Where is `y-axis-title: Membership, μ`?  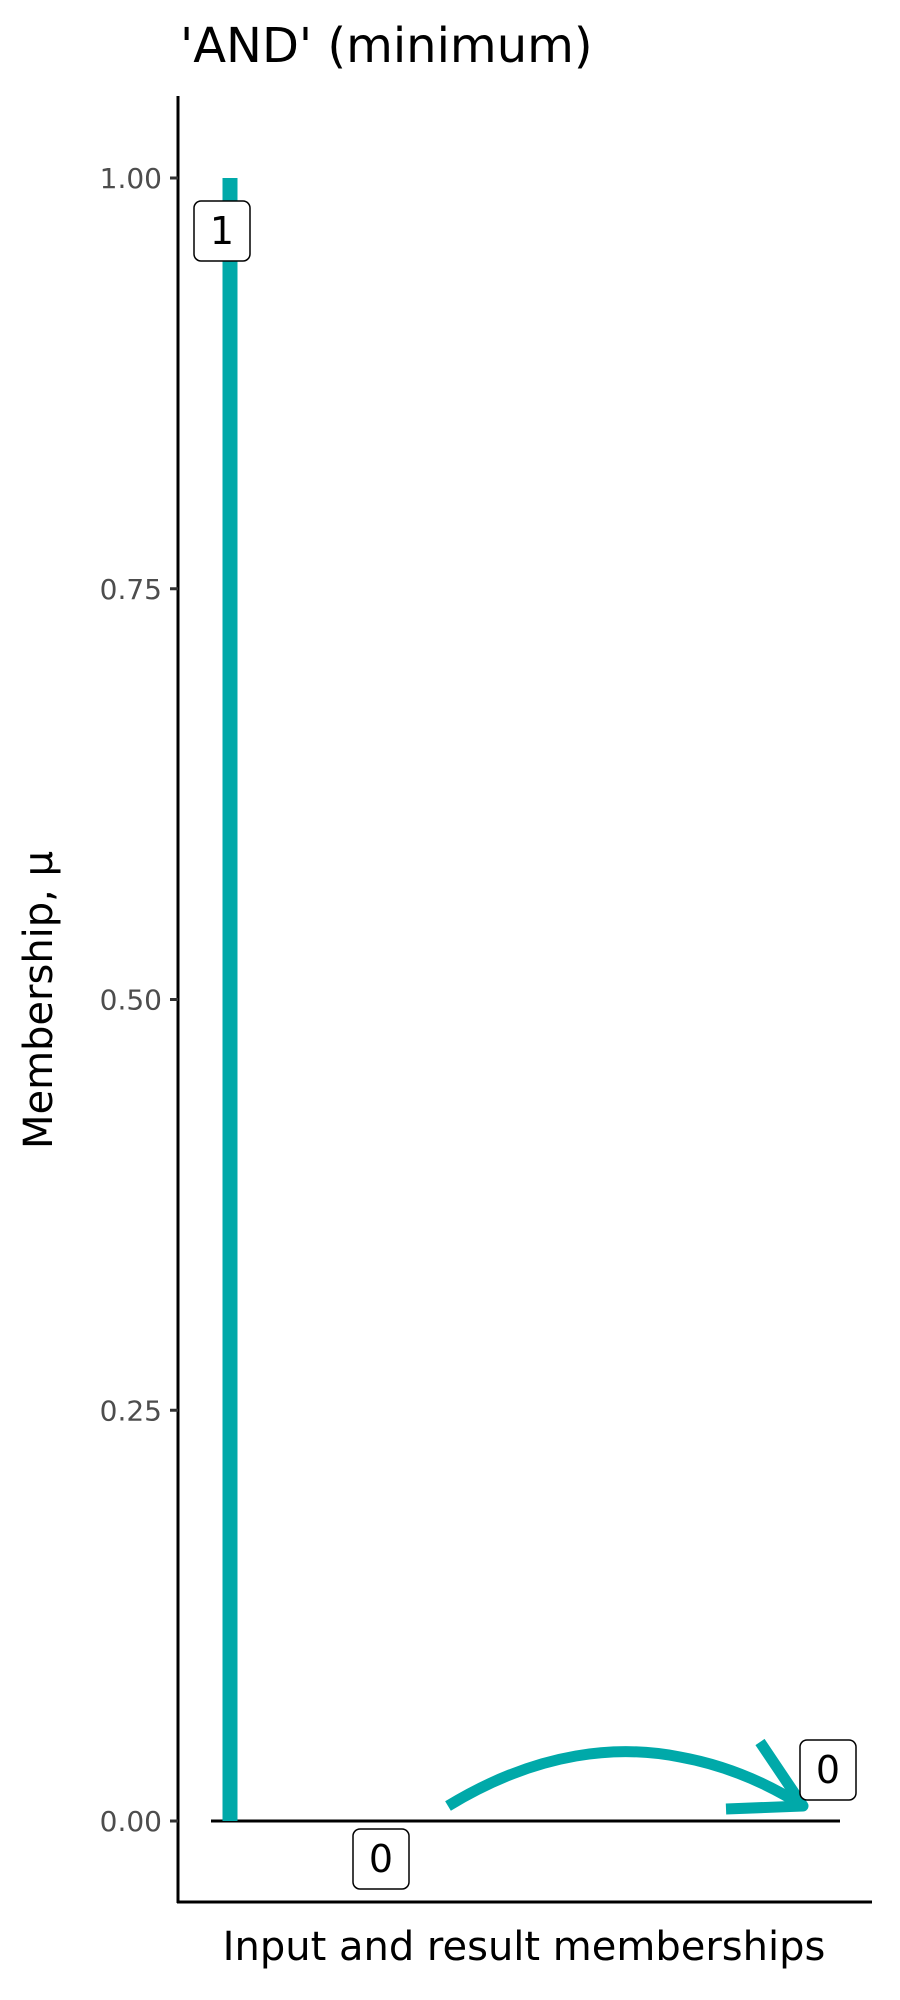 y-axis-title: Membership, μ is located at coordinates (39, 1000).